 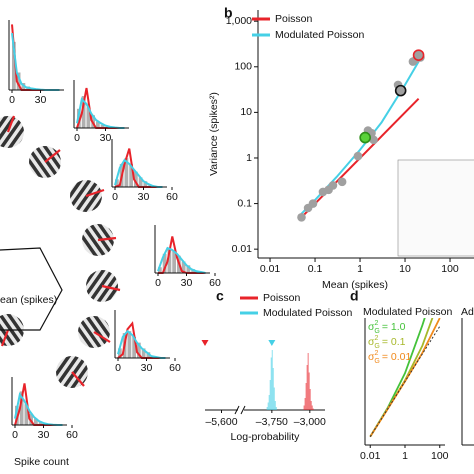 What do you see at coordinates (435, 208) in the screenshot?
I see `inset` at bounding box center [435, 208].